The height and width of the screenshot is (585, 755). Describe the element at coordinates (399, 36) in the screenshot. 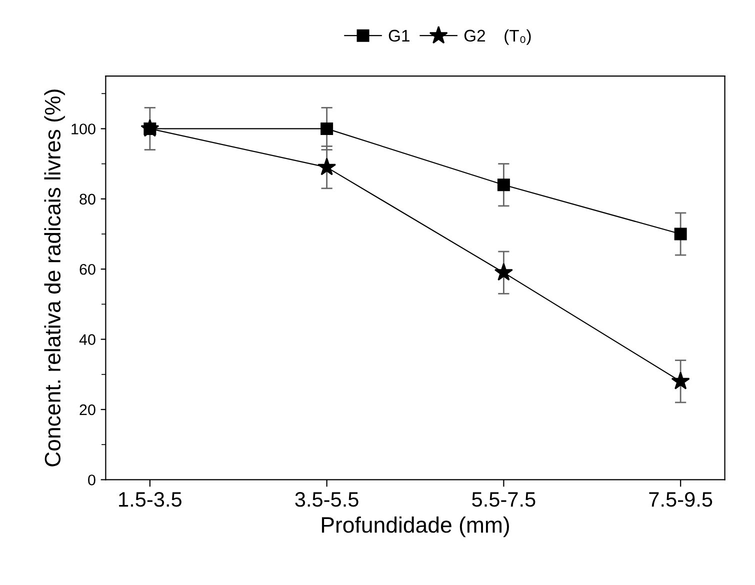

I see `legend-label: G1` at that location.